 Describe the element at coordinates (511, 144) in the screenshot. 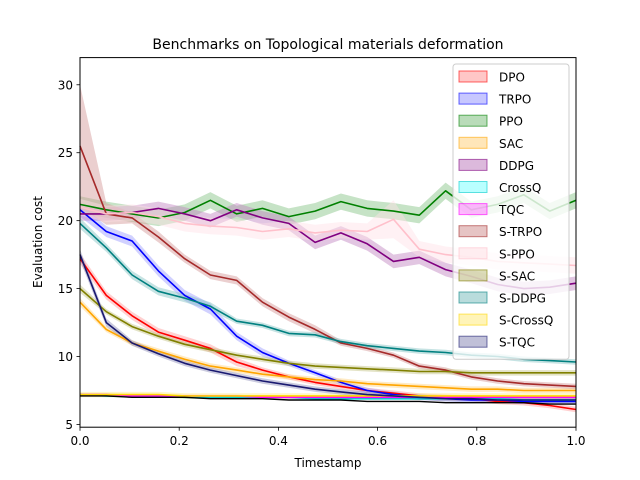

I see `legend-label-sac: SAC` at that location.